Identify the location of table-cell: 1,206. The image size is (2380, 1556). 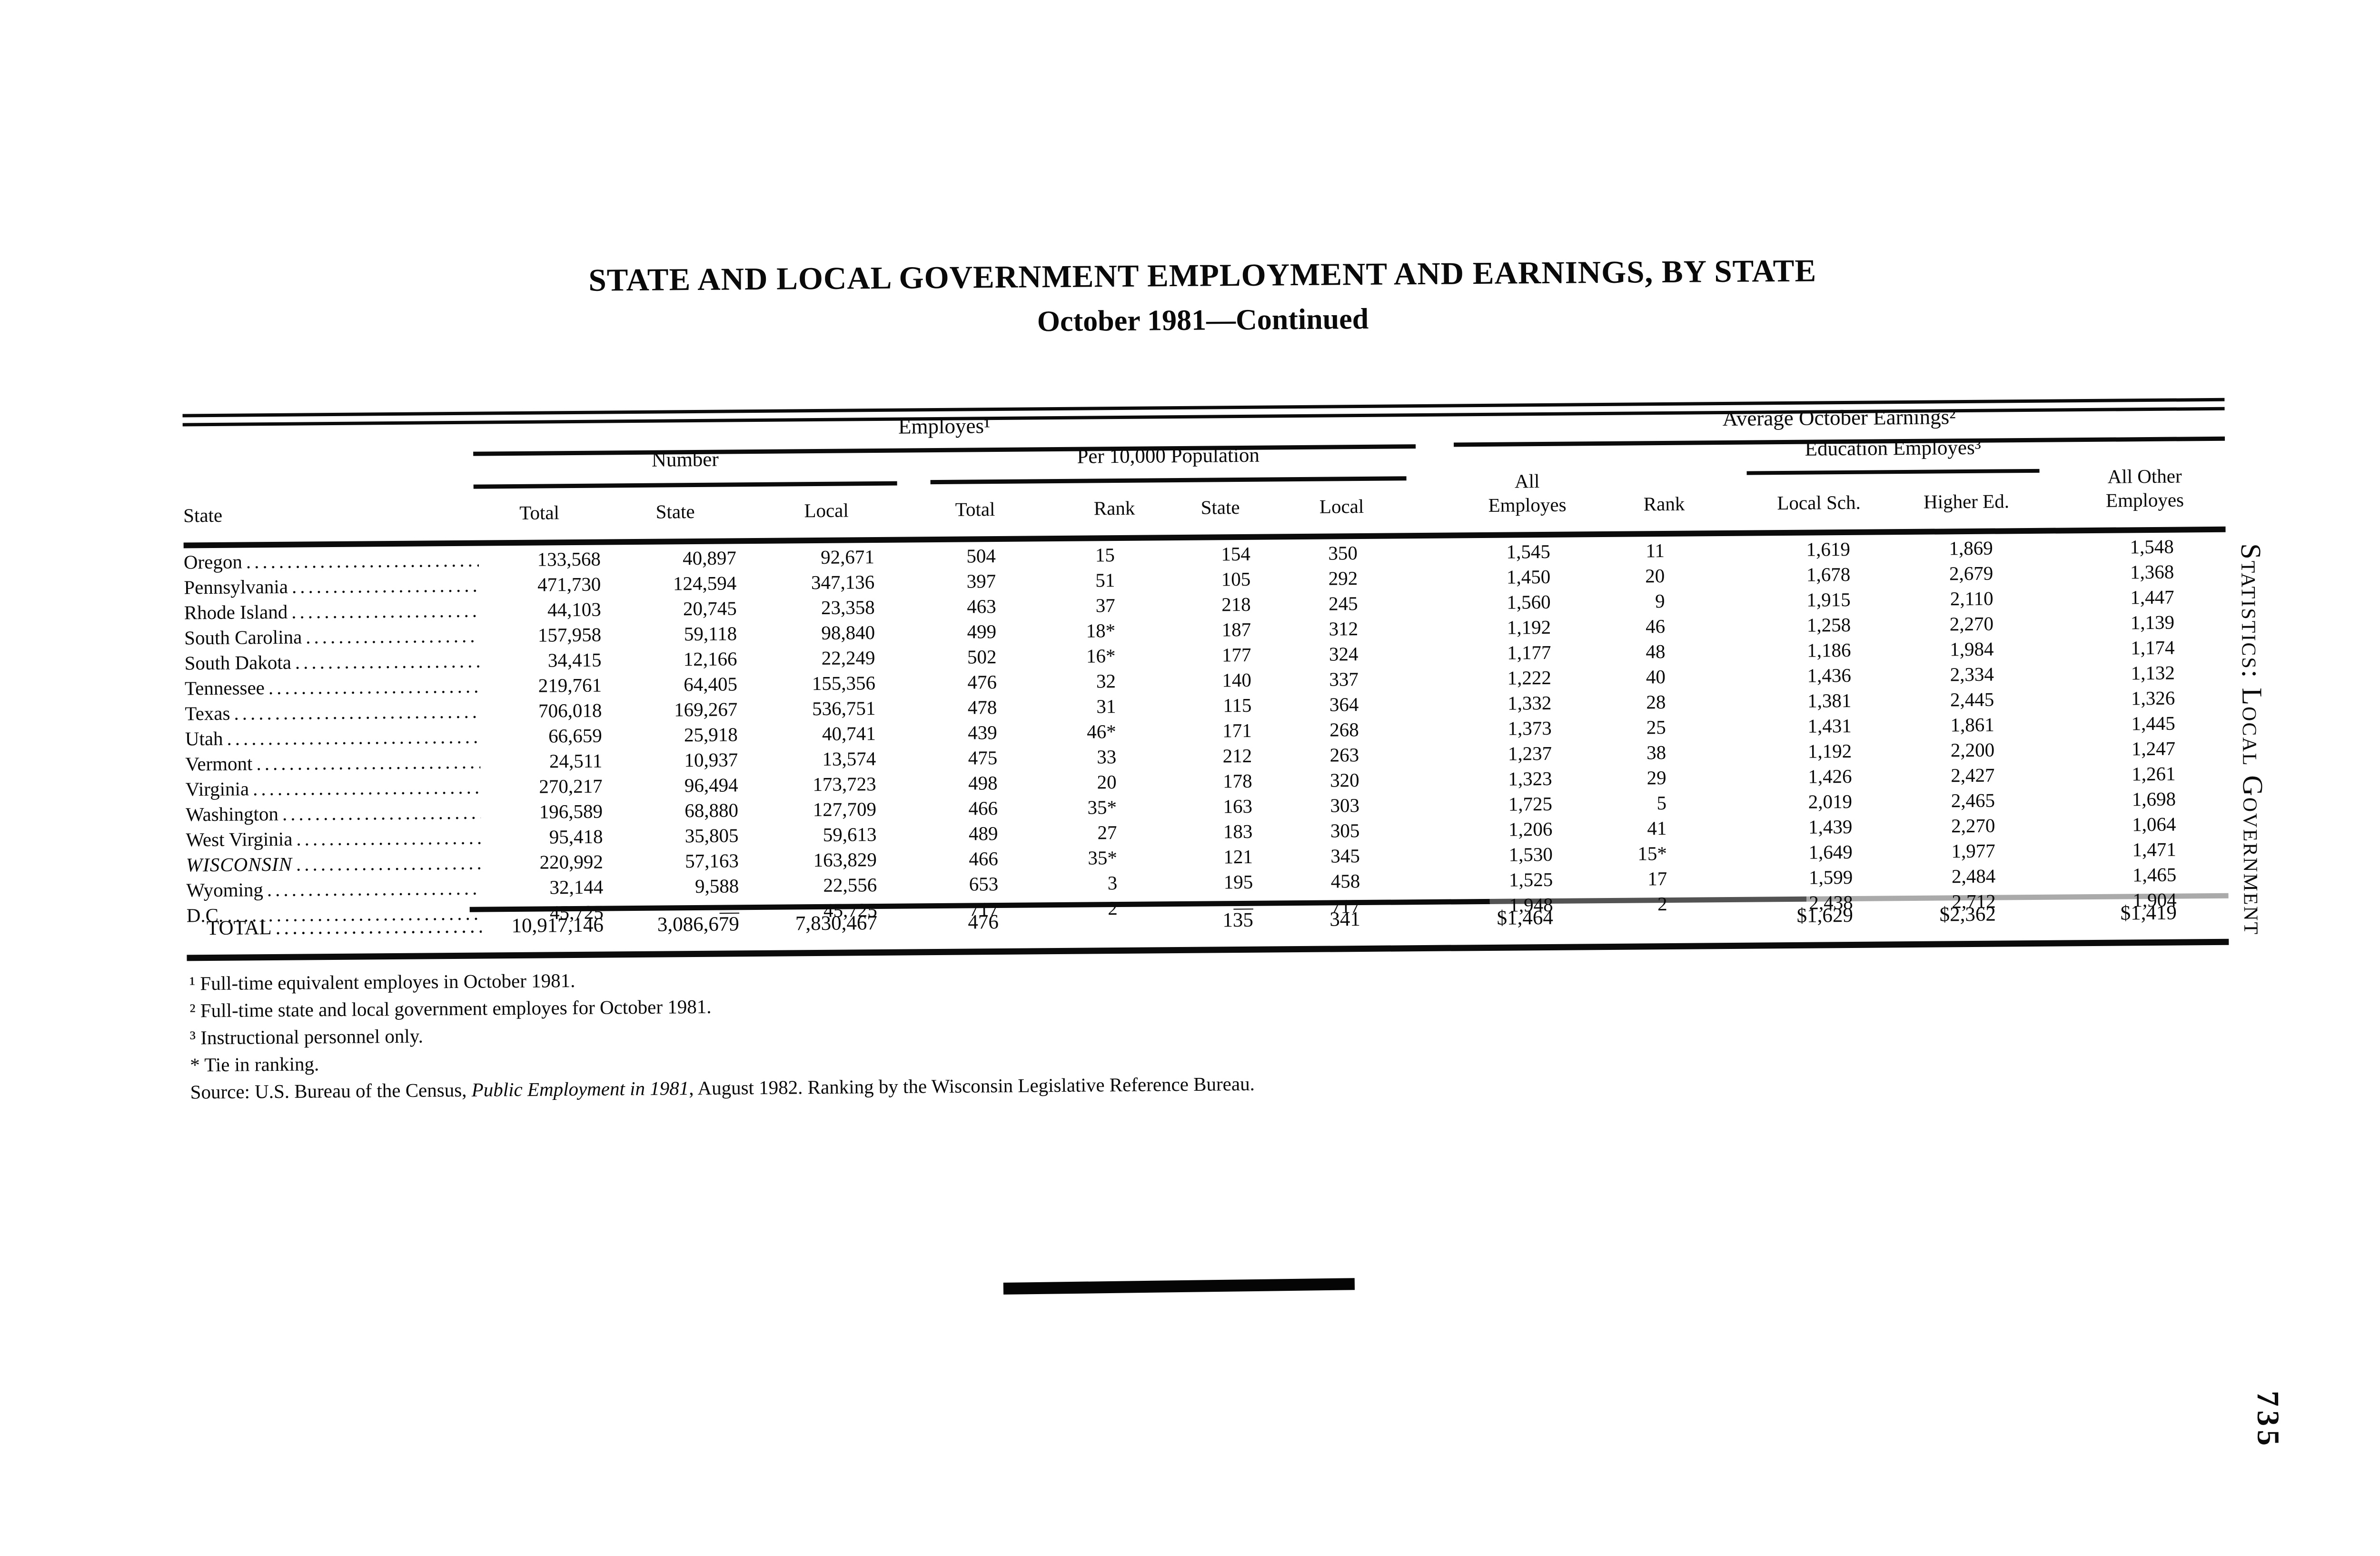
(1530, 829).